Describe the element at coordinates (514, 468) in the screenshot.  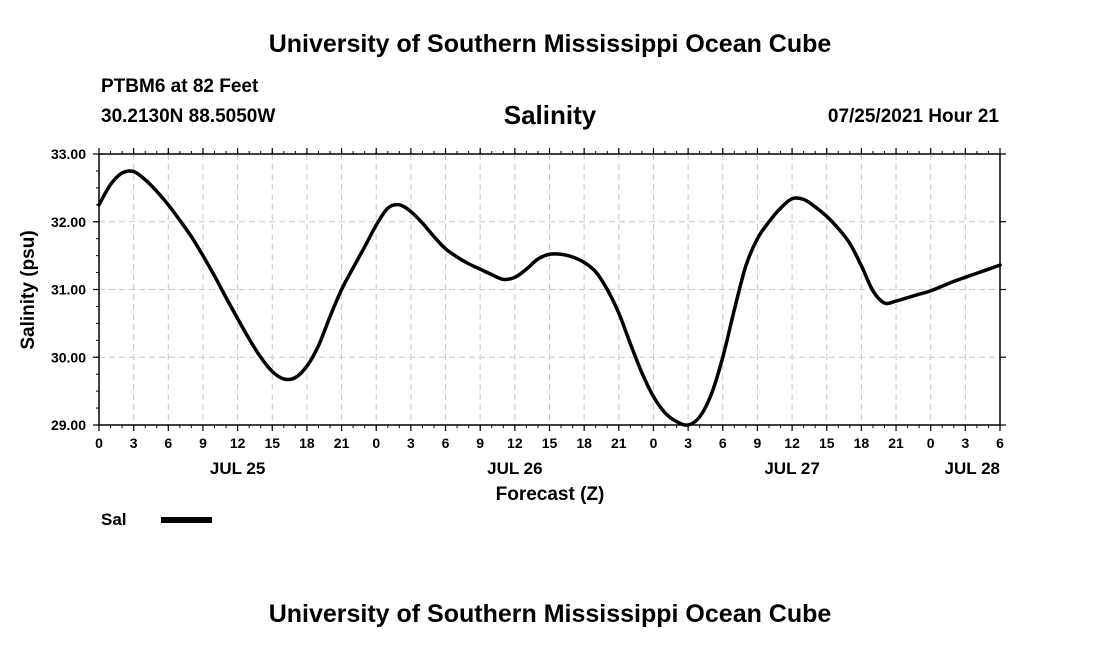
I see `day-label: JUL 26` at that location.